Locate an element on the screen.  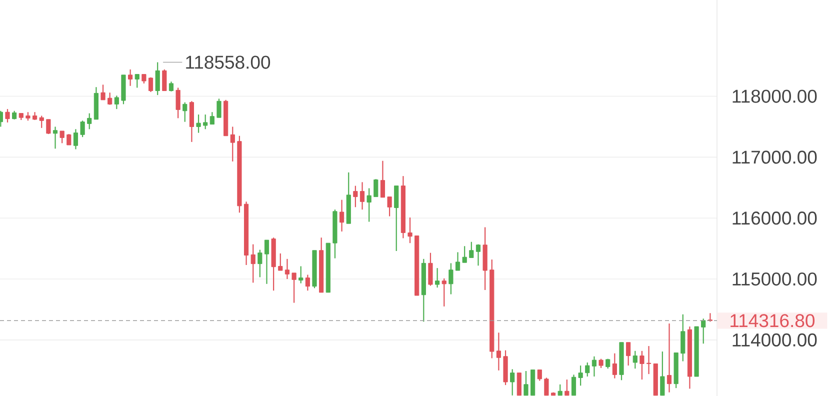
annotation: 118558.00 is located at coordinates (228, 62).